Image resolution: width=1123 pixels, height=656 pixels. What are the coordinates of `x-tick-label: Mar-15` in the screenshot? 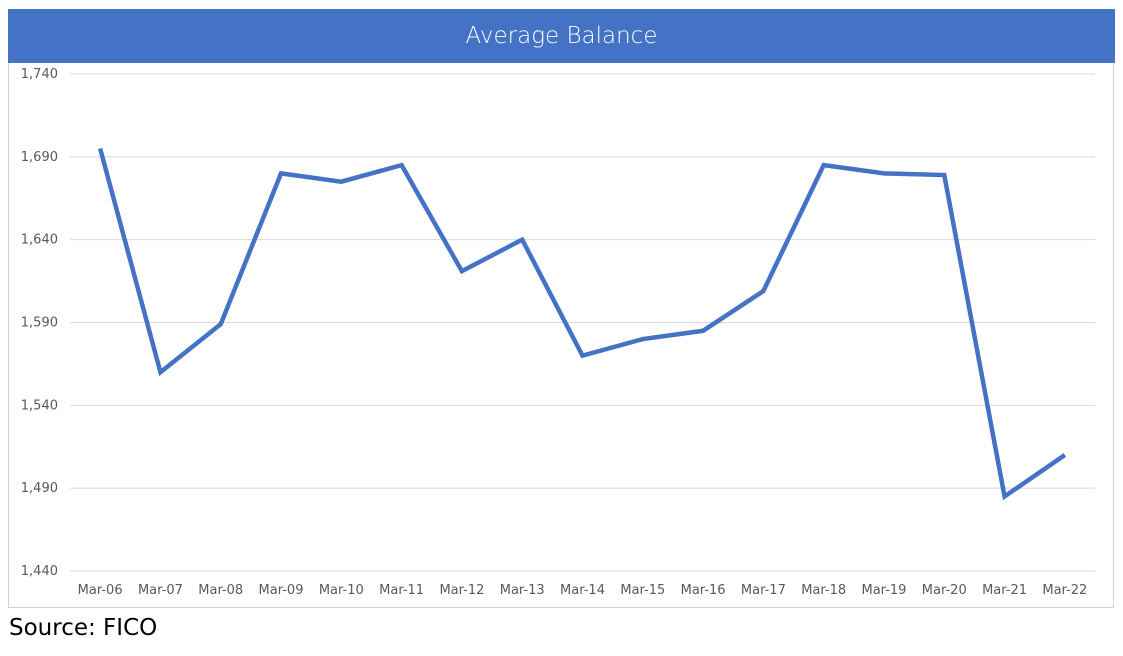 It's located at (642, 590).